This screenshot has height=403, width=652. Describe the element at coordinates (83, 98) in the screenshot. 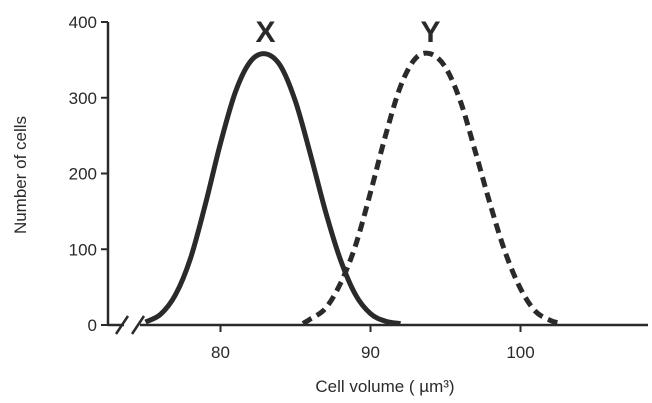

I see `y-tick-label: 300` at that location.